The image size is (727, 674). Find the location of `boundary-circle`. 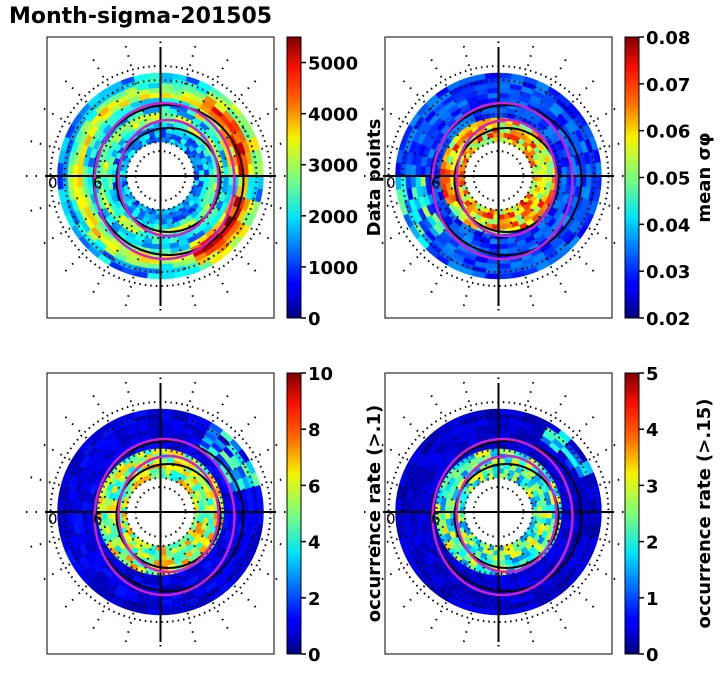

boundary-circle is located at coordinates (168, 180).